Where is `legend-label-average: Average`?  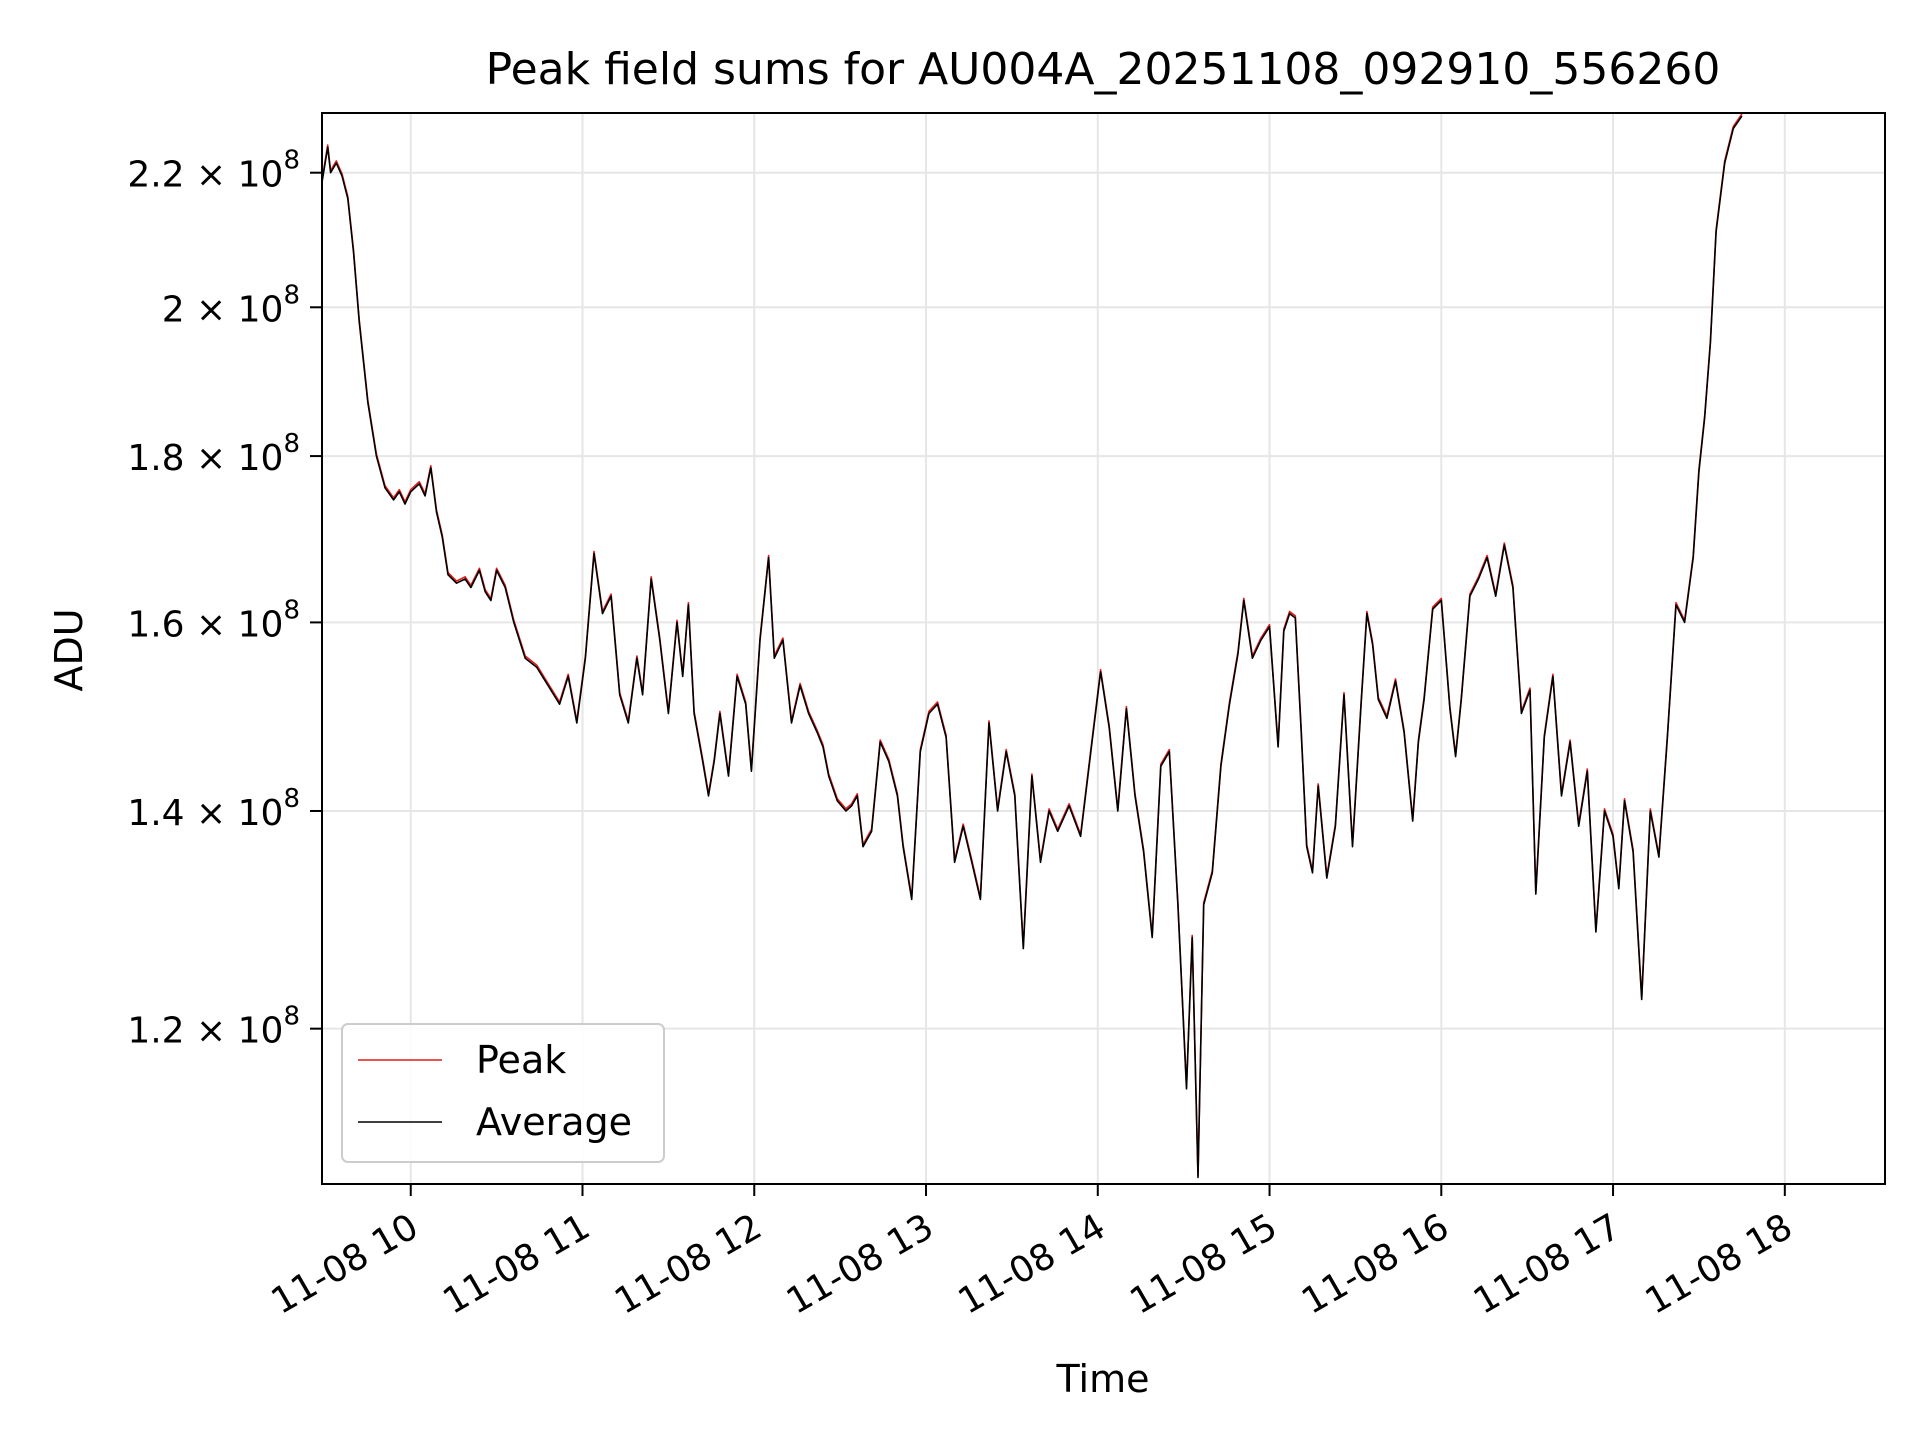
legend-label-average: Average is located at coordinates (554, 1122).